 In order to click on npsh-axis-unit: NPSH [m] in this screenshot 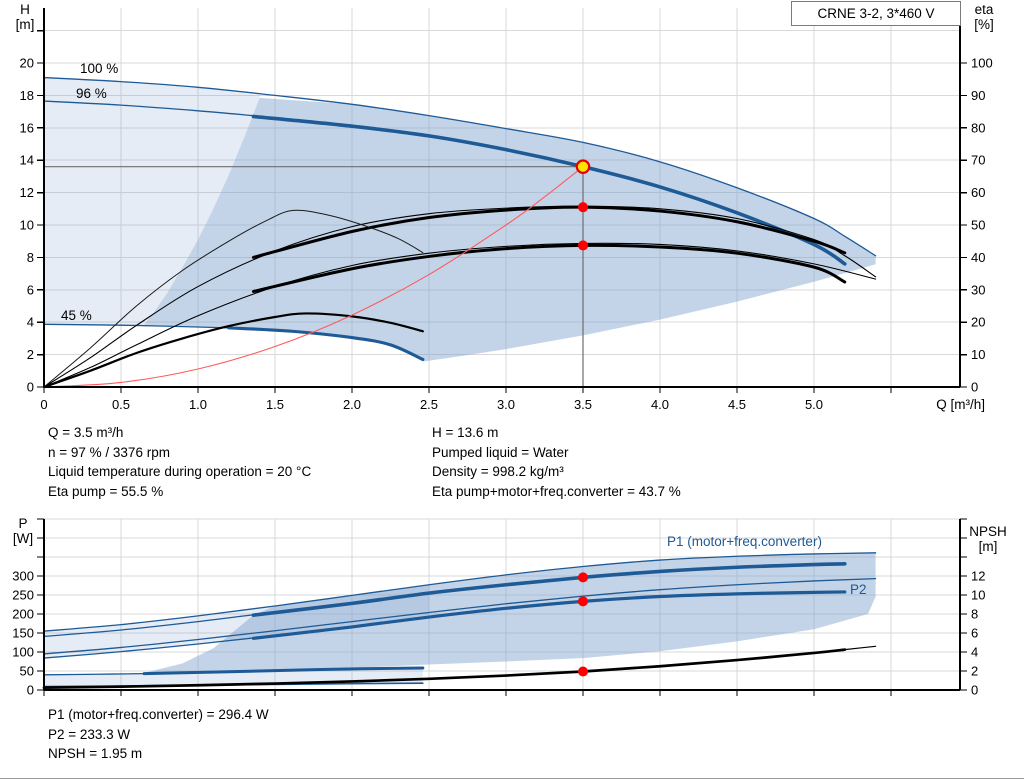, I will do `click(988, 539)`.